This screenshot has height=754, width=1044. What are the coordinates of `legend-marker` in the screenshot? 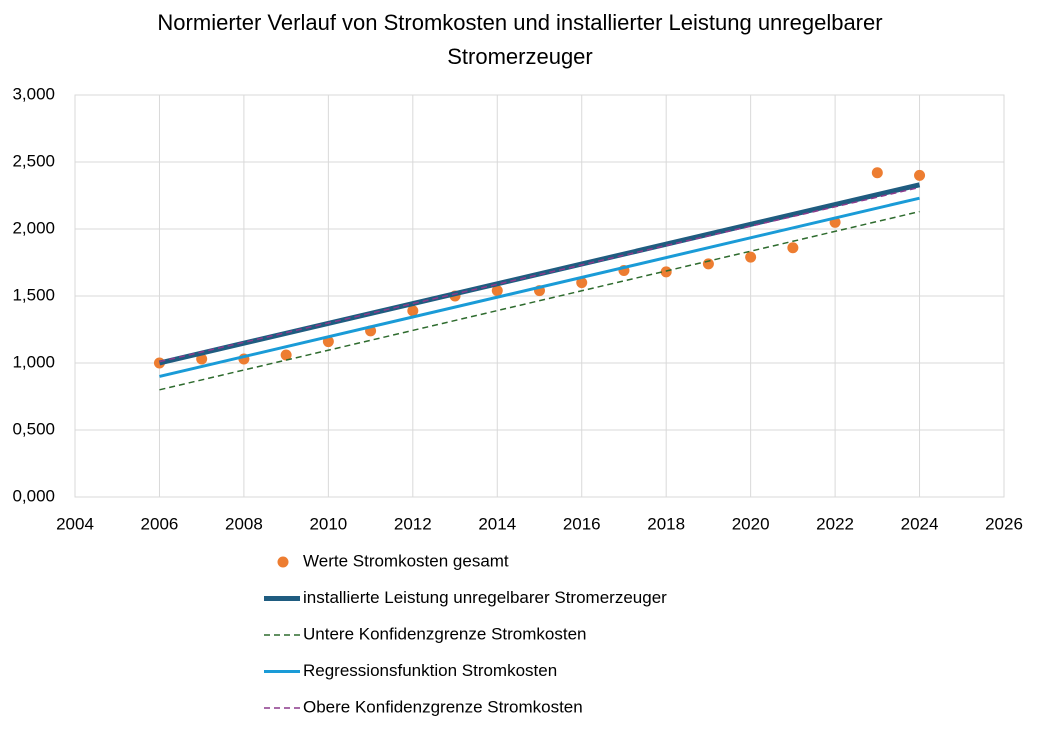 It's located at (283, 562).